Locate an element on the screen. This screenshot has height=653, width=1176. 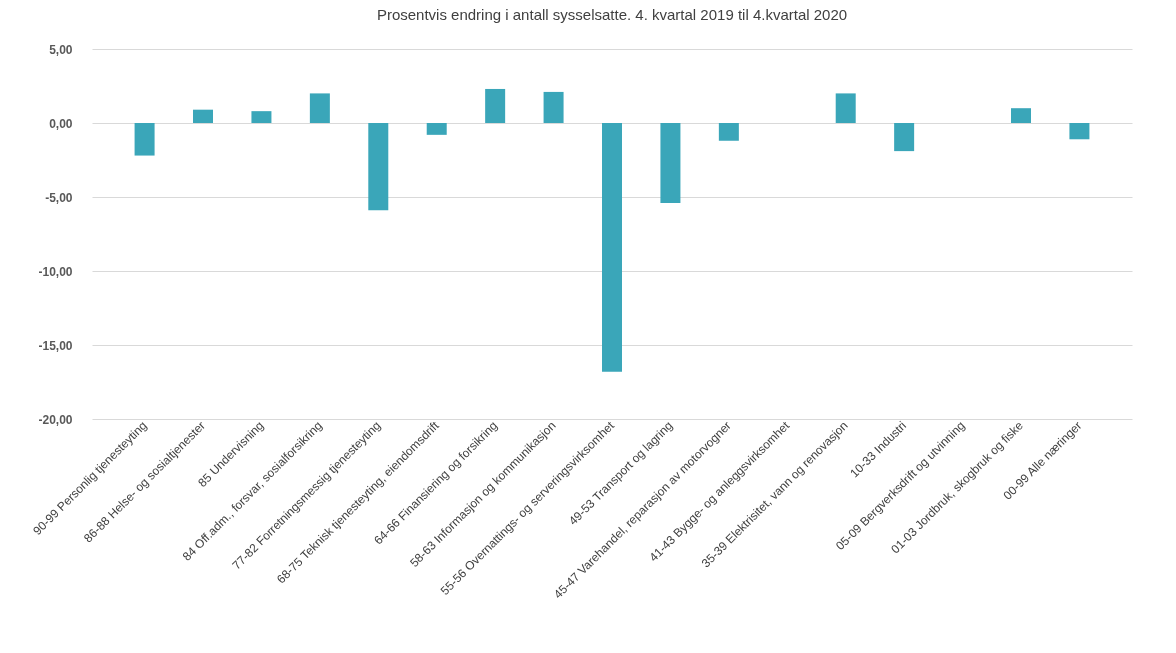
y-tick-label: 5,00 is located at coordinates (61, 49).